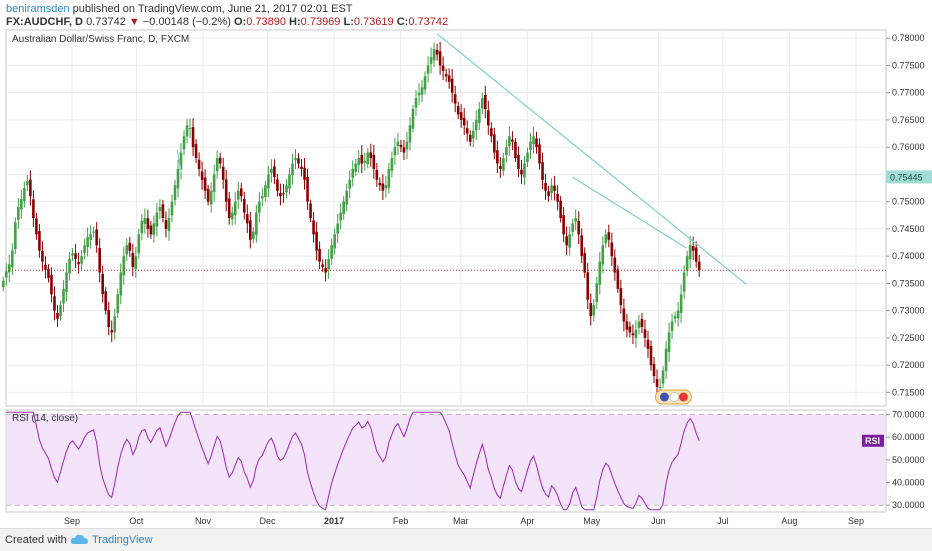  Describe the element at coordinates (179, 162) in the screenshot. I see `trendline-stub` at that location.